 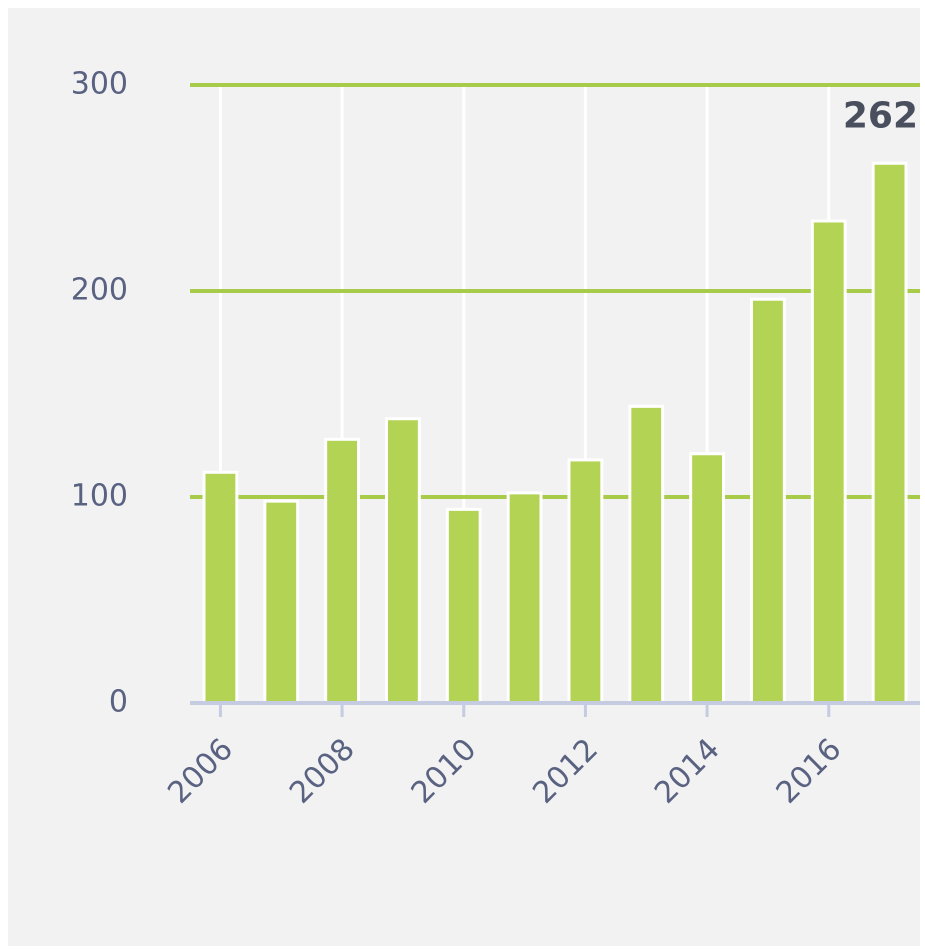 What do you see at coordinates (118, 702) in the screenshot?
I see `y-tick-label: 0` at bounding box center [118, 702].